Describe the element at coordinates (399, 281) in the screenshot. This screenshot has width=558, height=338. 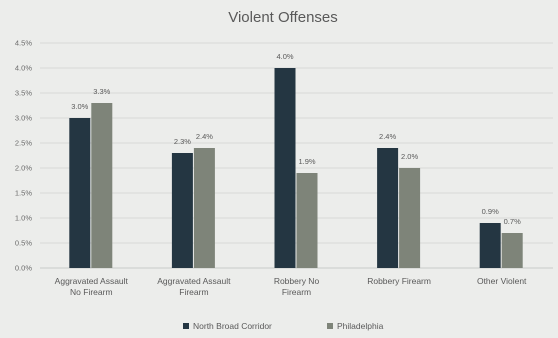
I see `category-label: Robbery Firearm` at that location.